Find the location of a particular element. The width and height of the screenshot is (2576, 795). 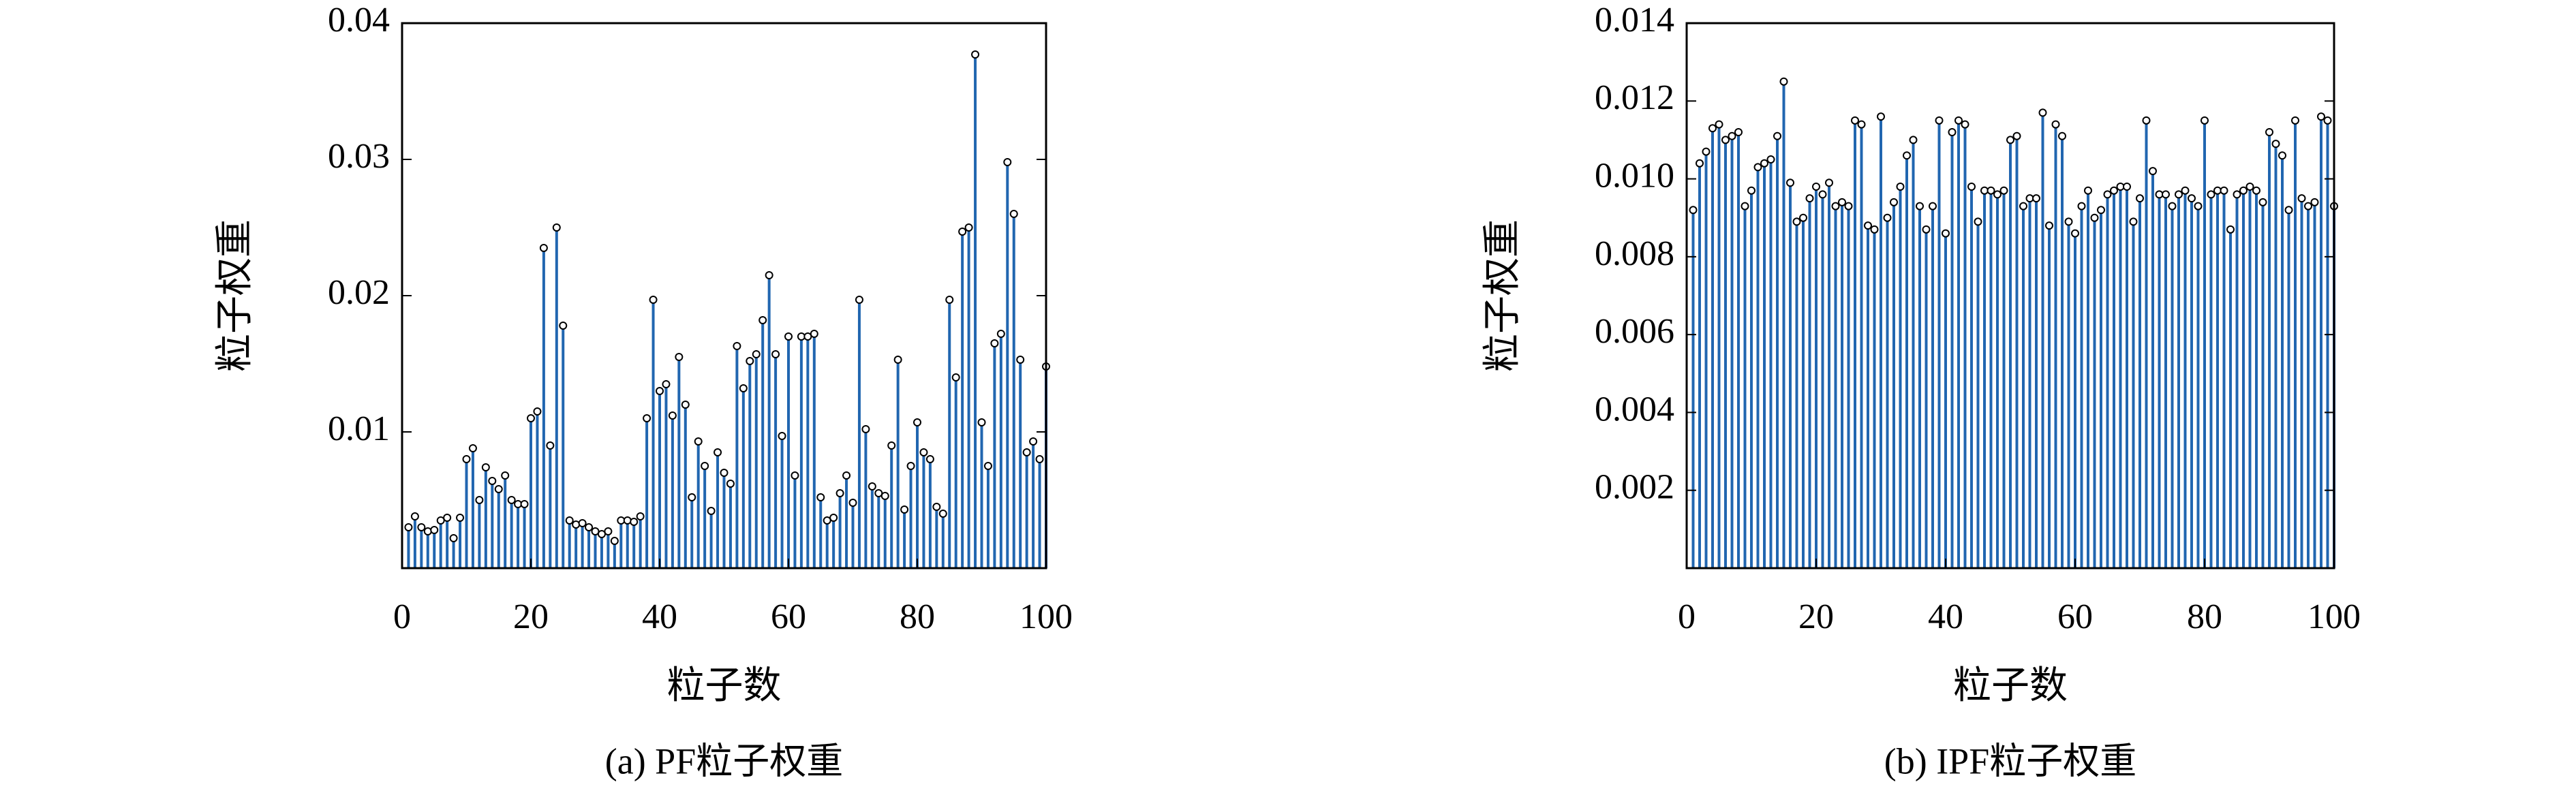

x-tick-label: 100 is located at coordinates (2334, 616).